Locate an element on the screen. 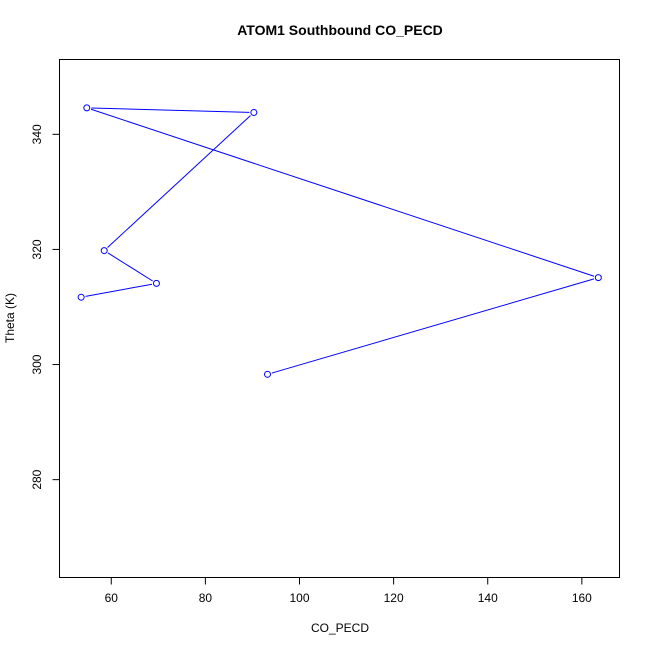 The image size is (650, 650). chart-title: ATOM1 Southbound CO_PECD is located at coordinates (340, 30).